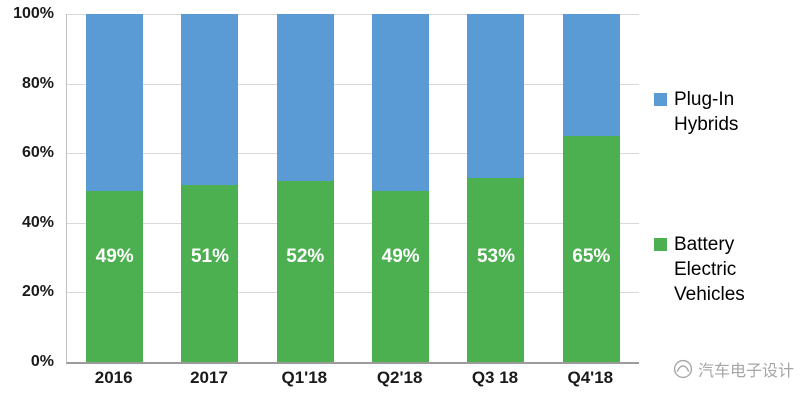 The height and width of the screenshot is (403, 800). I want to click on x-tick-label-2017: 2017, so click(209, 377).